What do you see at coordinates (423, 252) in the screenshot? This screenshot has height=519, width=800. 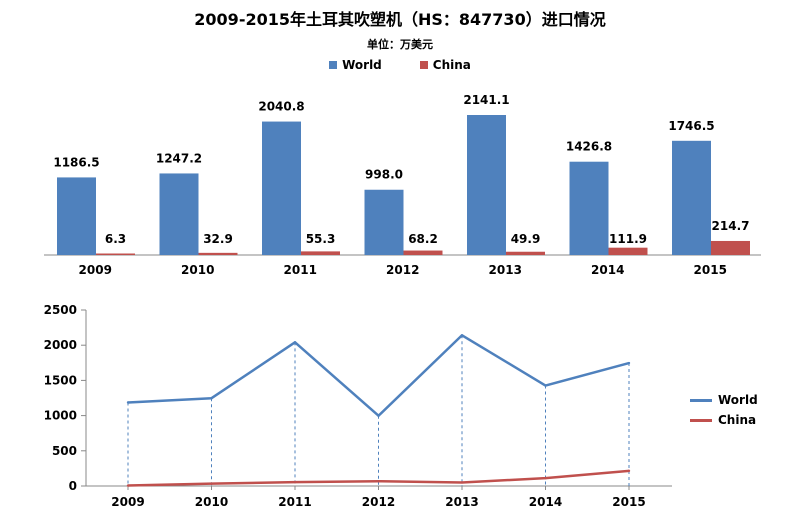 I see `bar-china-2012` at bounding box center [423, 252].